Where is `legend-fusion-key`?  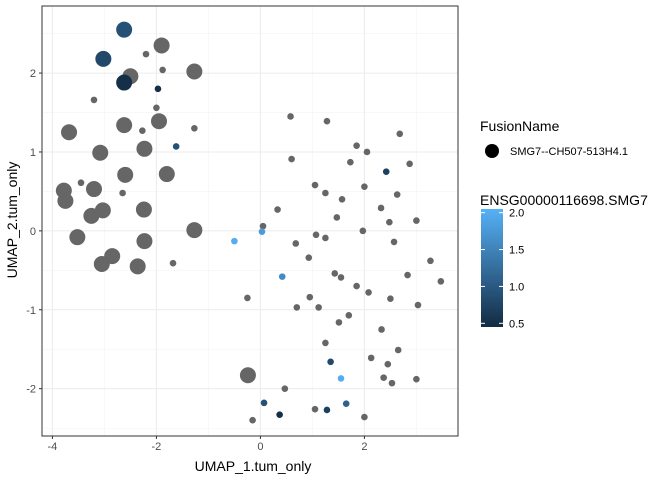 legend-fusion-key is located at coordinates (492, 151).